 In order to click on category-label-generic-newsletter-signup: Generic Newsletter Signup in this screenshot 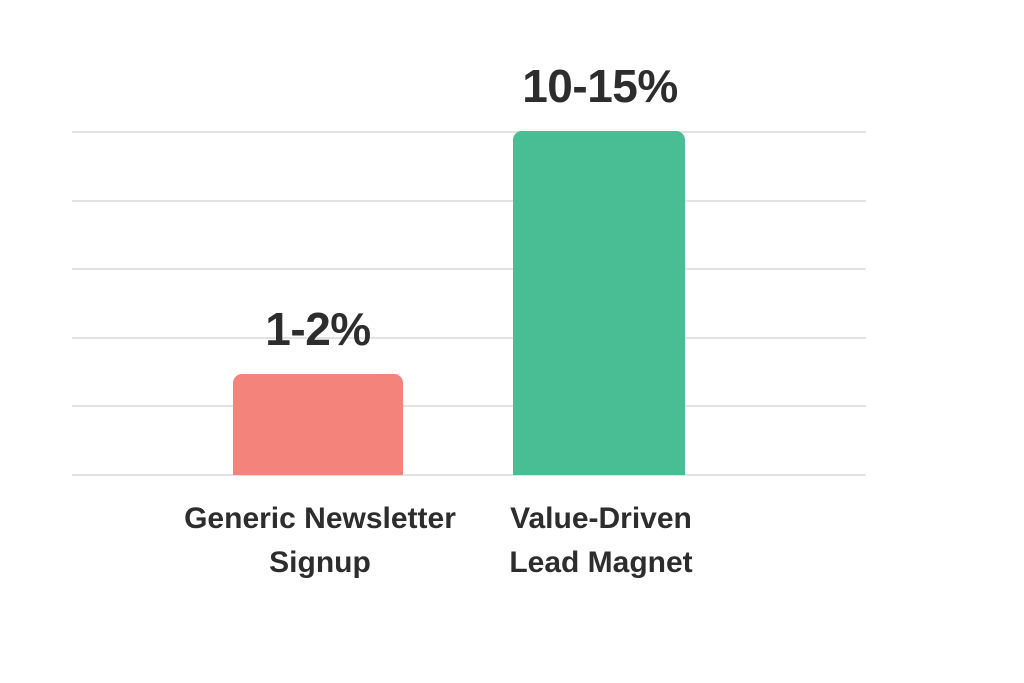, I will do `click(320, 540)`.